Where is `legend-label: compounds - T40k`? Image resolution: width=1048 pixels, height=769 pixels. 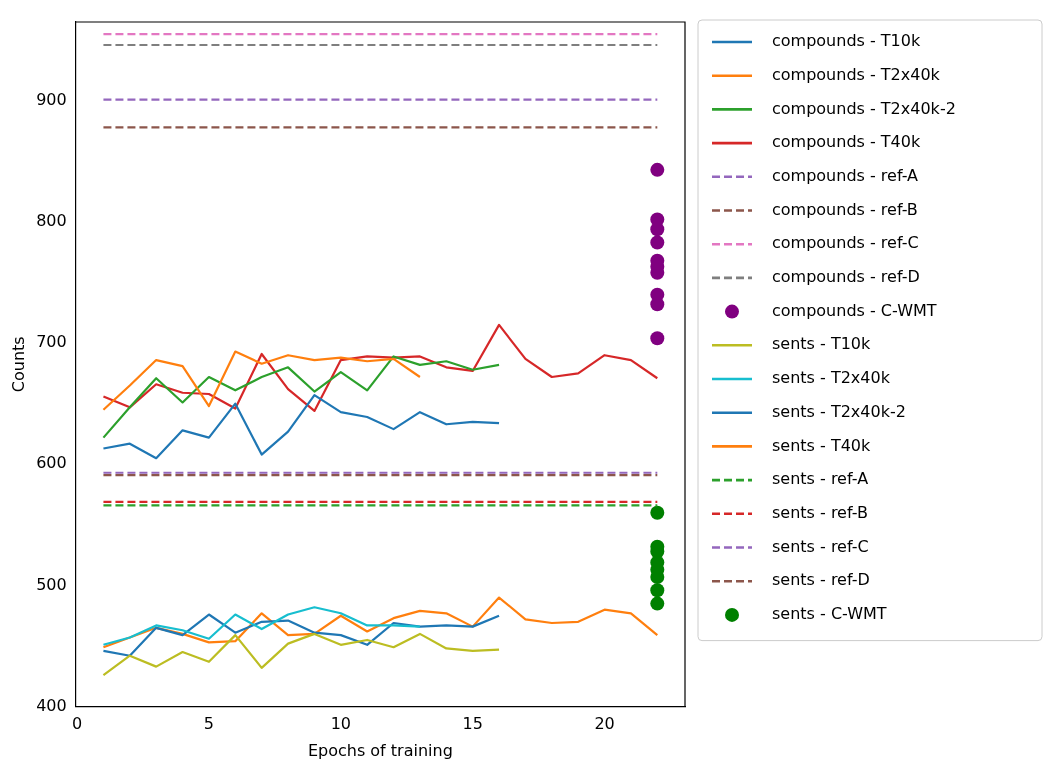
legend-label: compounds - T40k is located at coordinates (846, 142).